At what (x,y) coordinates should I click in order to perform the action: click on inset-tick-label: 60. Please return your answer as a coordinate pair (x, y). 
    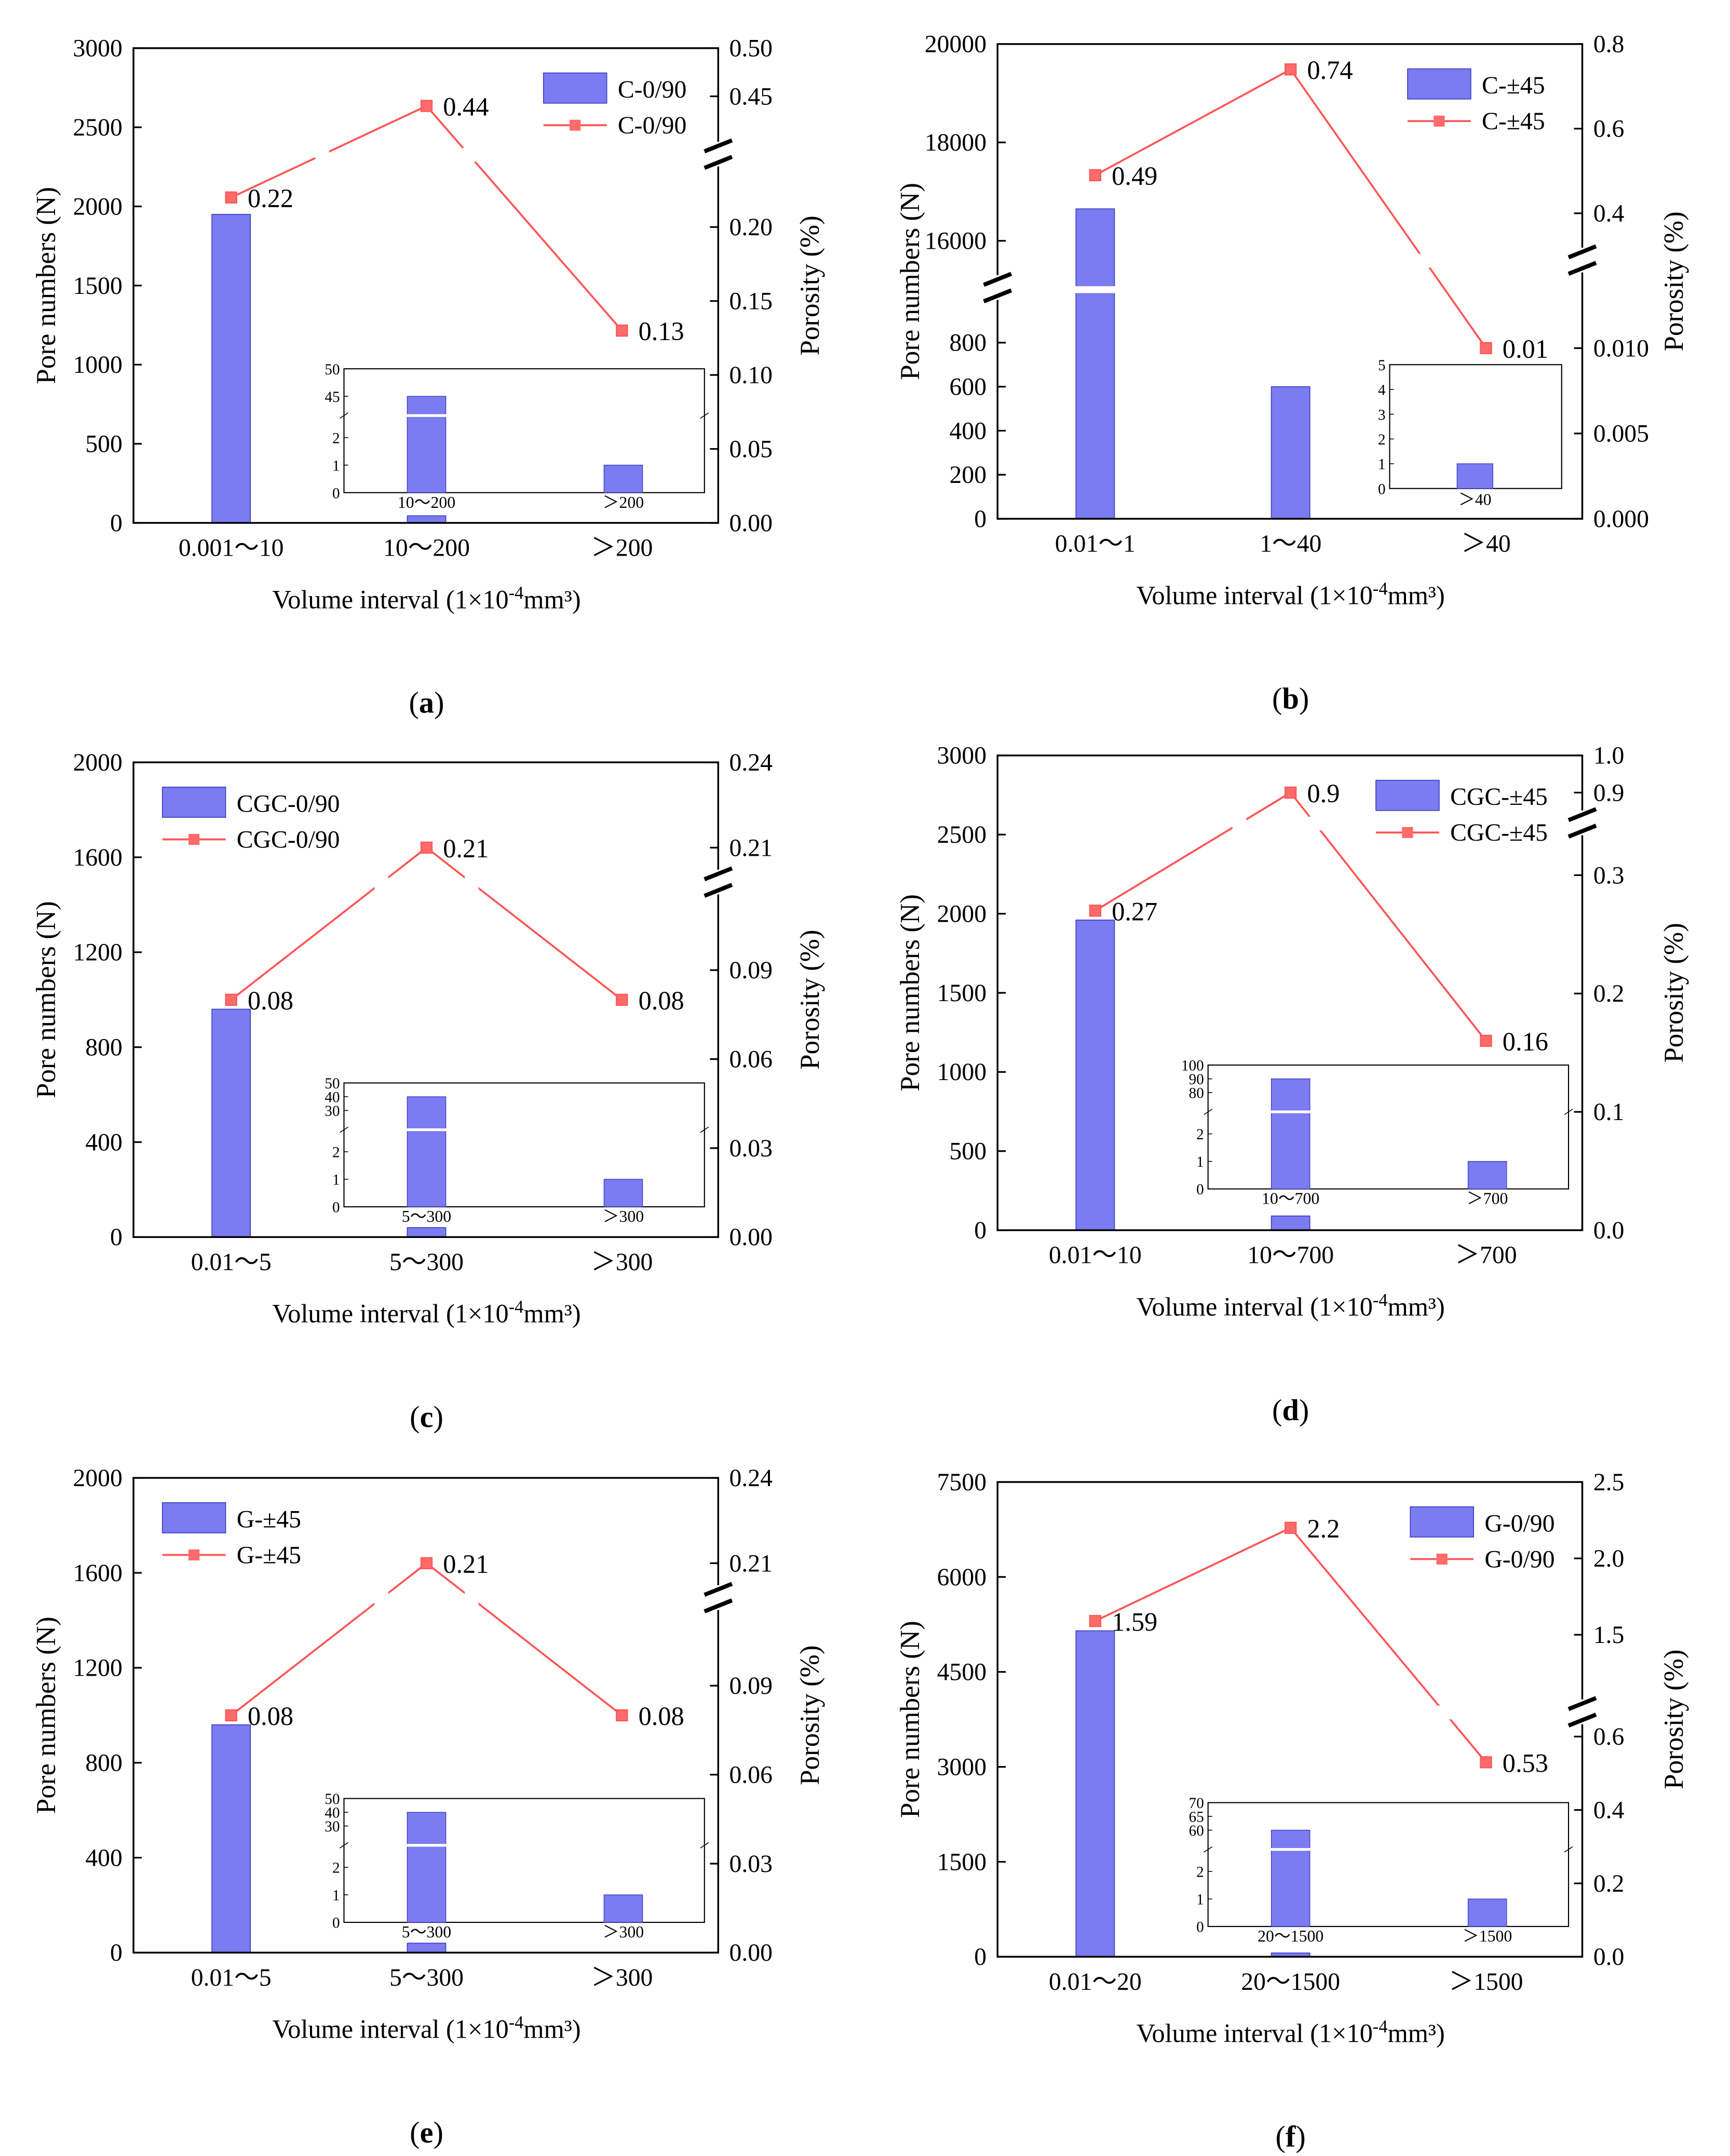
    Looking at the image, I should click on (1196, 1831).